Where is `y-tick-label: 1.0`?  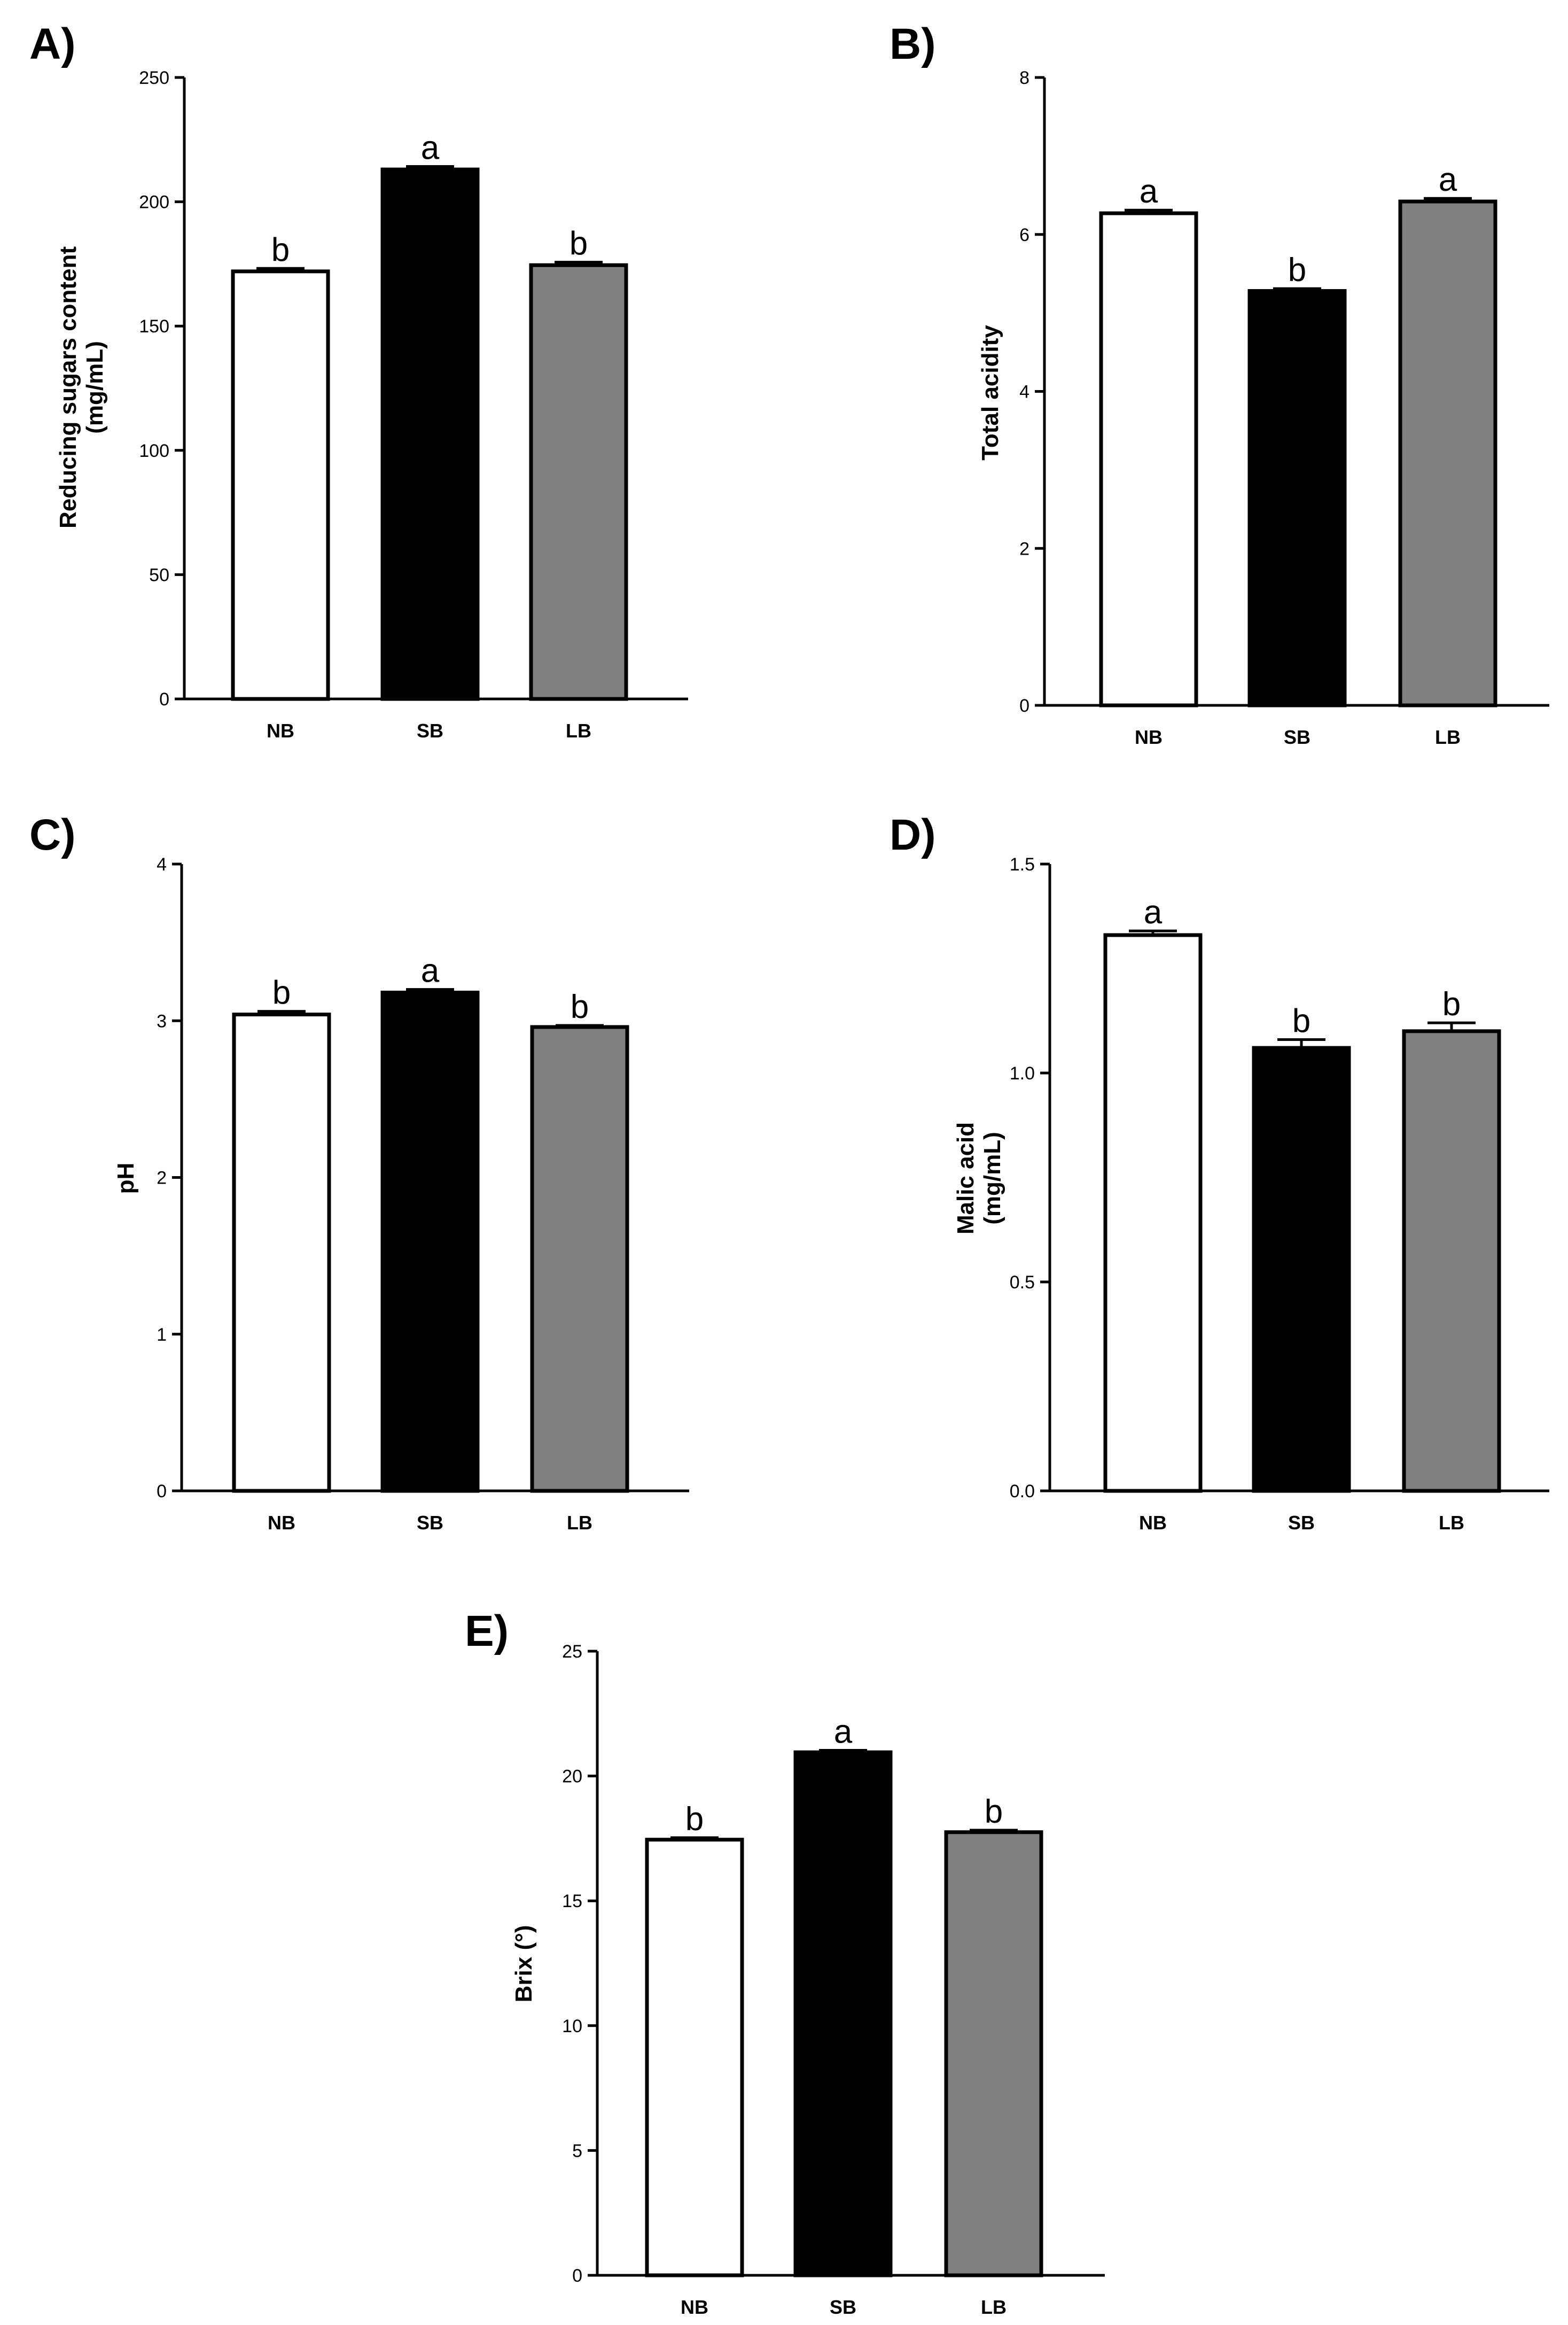
y-tick-label: 1.0 is located at coordinates (1022, 1073).